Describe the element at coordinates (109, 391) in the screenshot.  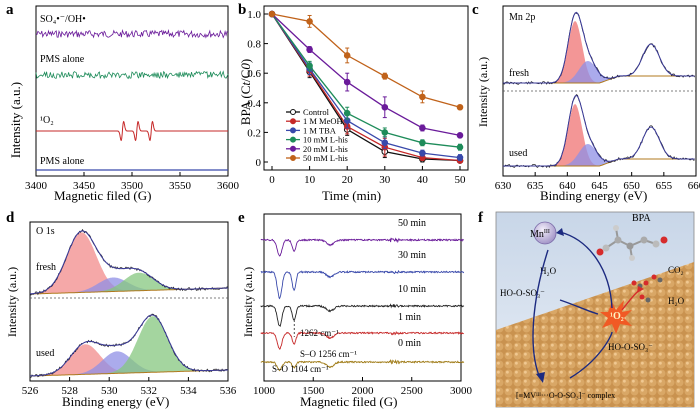
I see `x-axis-d-tick-label: 530` at that location.